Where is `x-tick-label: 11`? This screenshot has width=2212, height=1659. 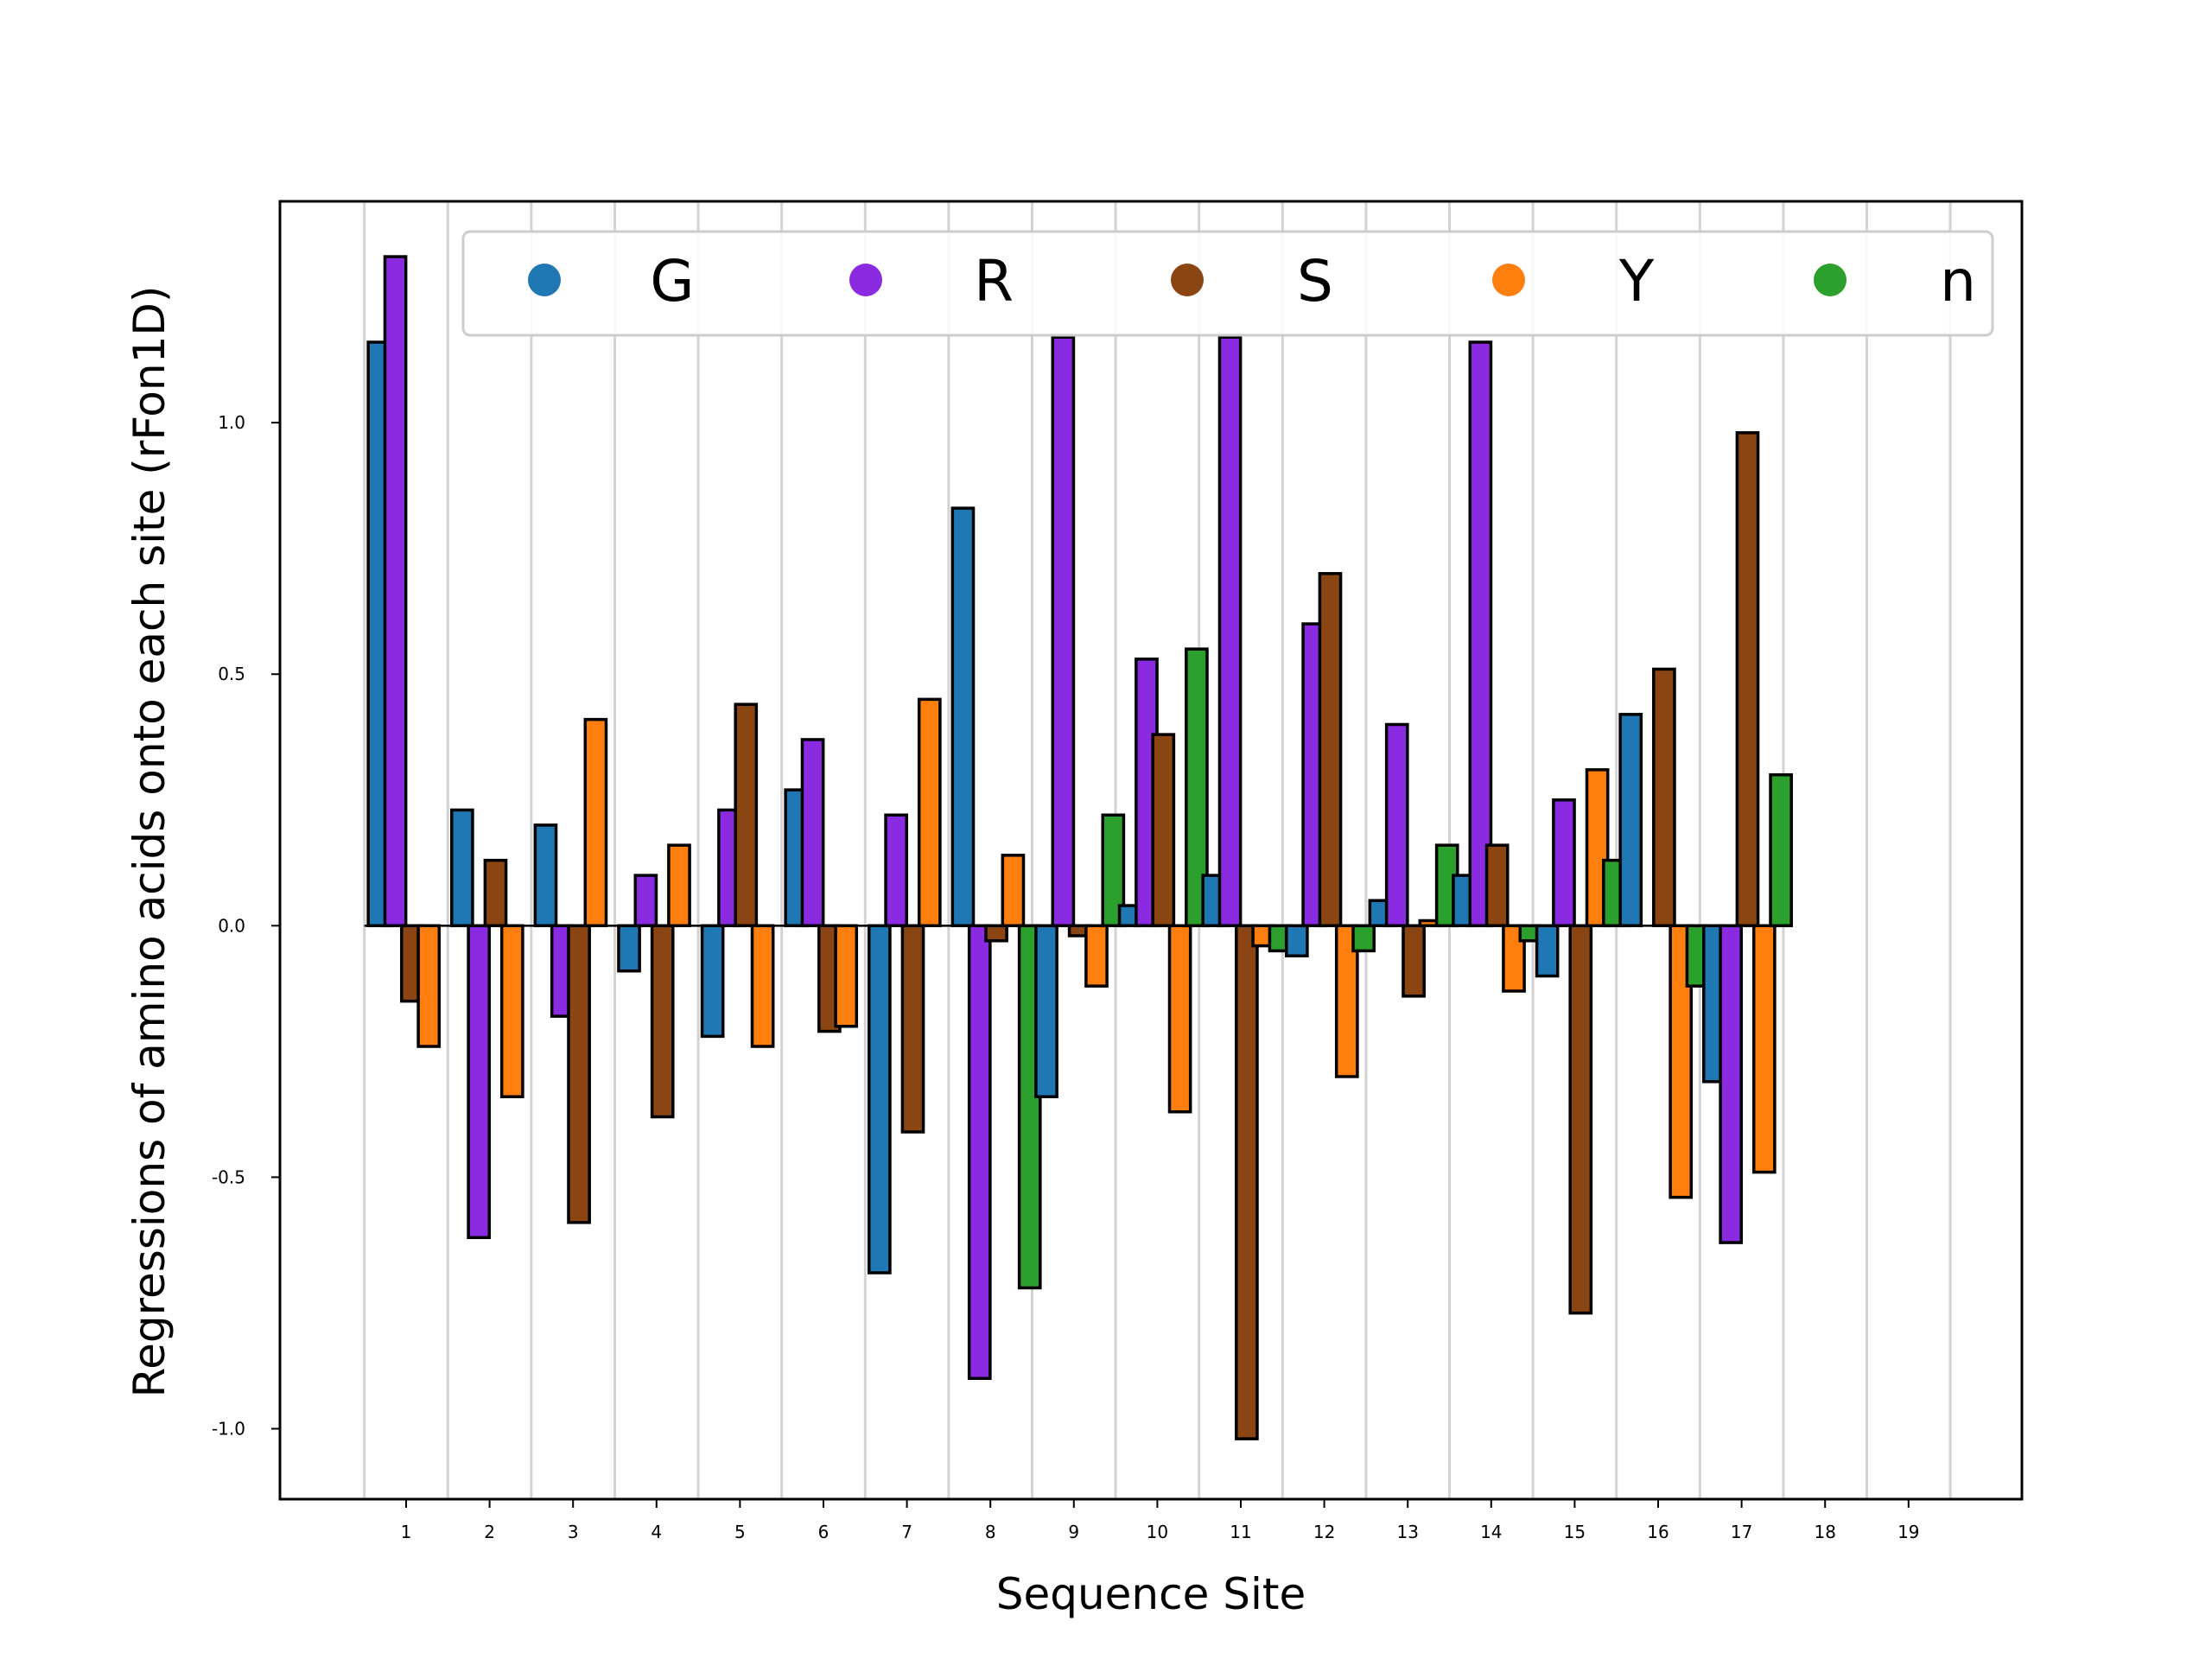
x-tick-label: 11 is located at coordinates (1240, 1532).